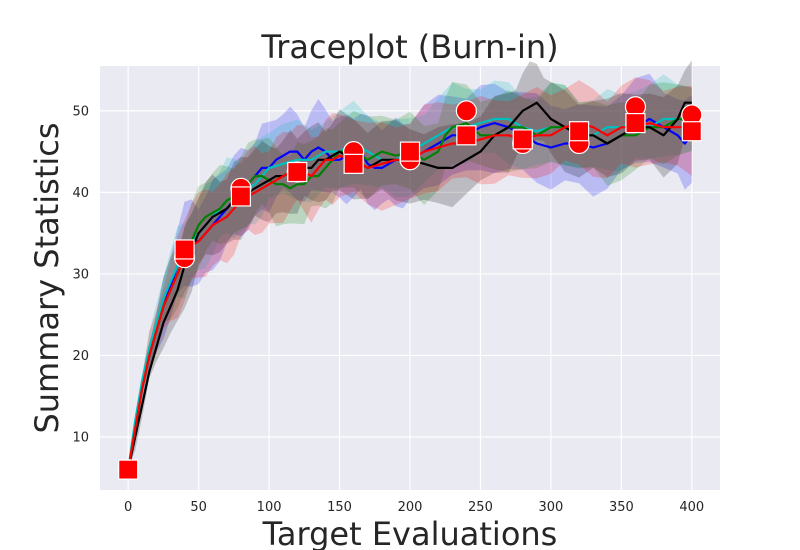 The height and width of the screenshot is (550, 800). Describe the element at coordinates (47, 277) in the screenshot. I see `y-axis-label: Summary Statistics` at that location.